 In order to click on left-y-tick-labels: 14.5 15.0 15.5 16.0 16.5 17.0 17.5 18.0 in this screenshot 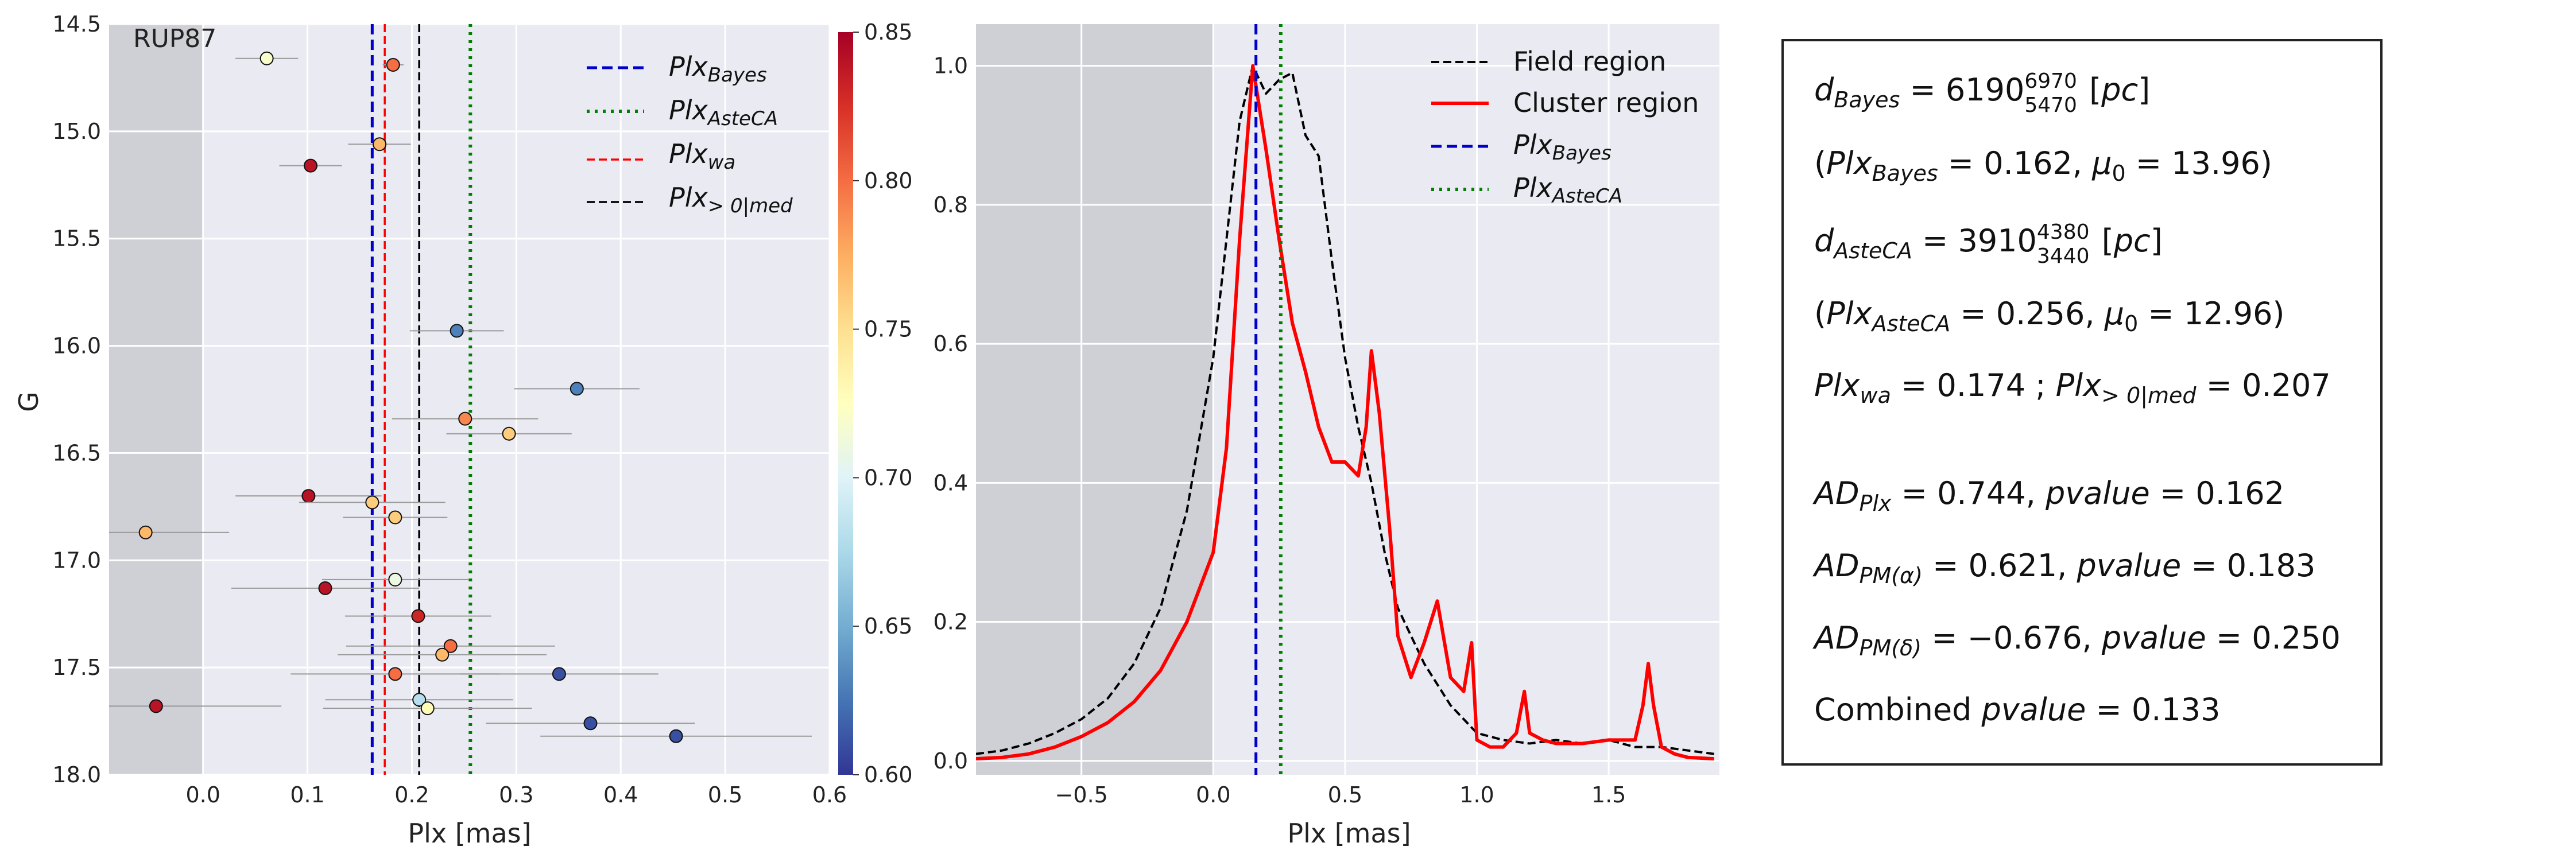, I will do `click(77, 399)`.